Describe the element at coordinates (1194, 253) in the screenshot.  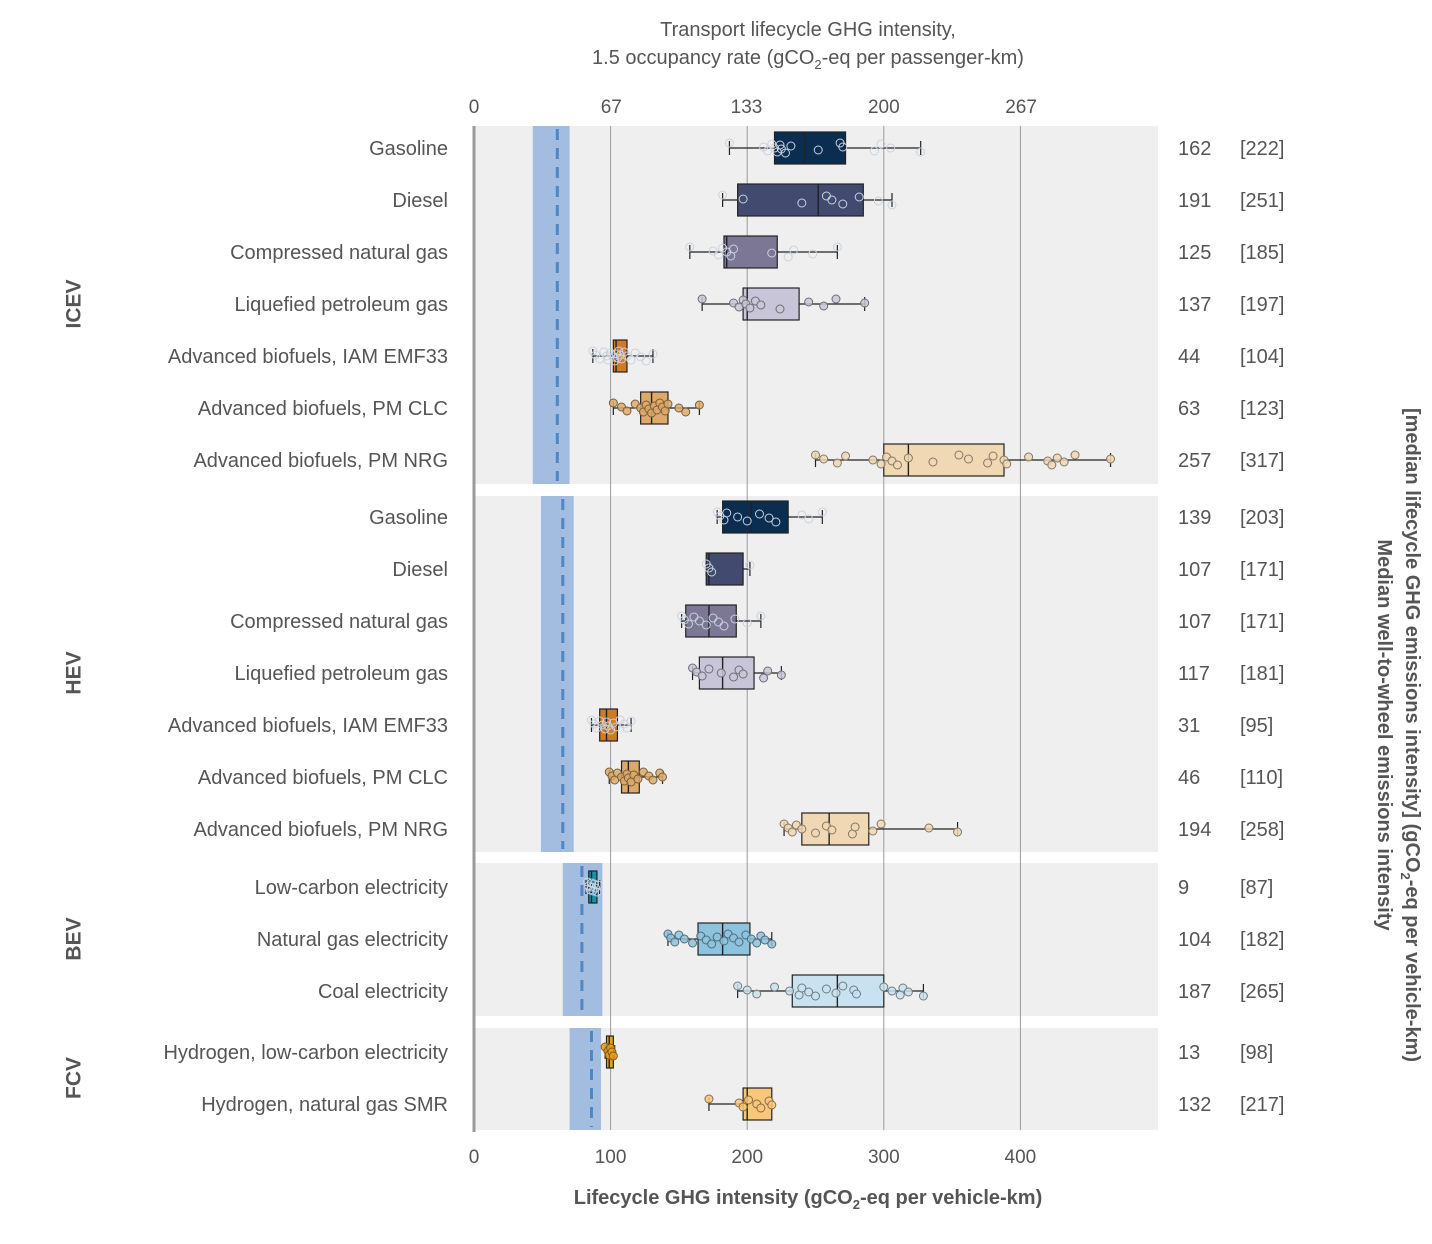
I see `wtw-value: 125` at that location.